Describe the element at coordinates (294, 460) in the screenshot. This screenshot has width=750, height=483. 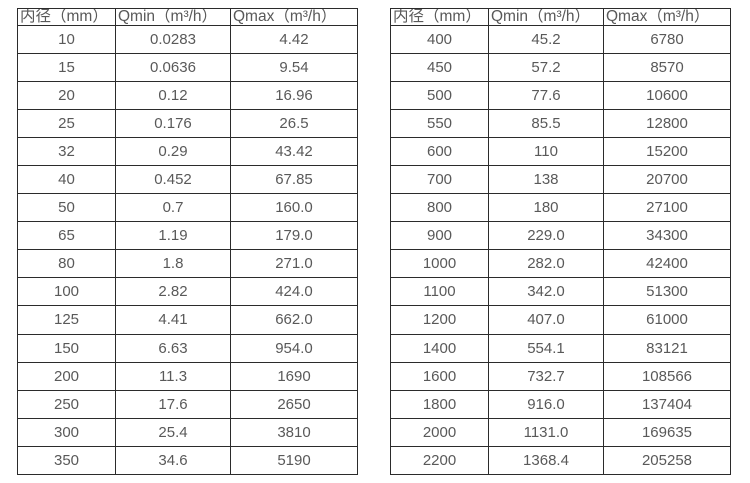
I see `table-cell: 5190` at that location.